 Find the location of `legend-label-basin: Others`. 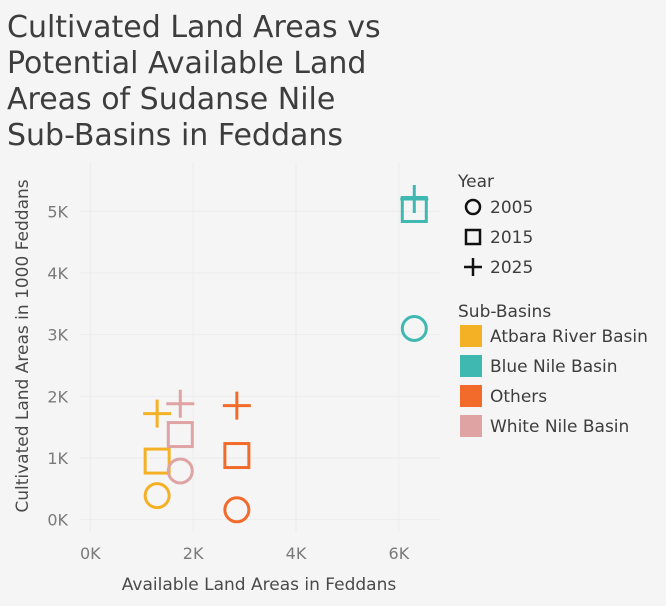

legend-label-basin: Others is located at coordinates (518, 397).